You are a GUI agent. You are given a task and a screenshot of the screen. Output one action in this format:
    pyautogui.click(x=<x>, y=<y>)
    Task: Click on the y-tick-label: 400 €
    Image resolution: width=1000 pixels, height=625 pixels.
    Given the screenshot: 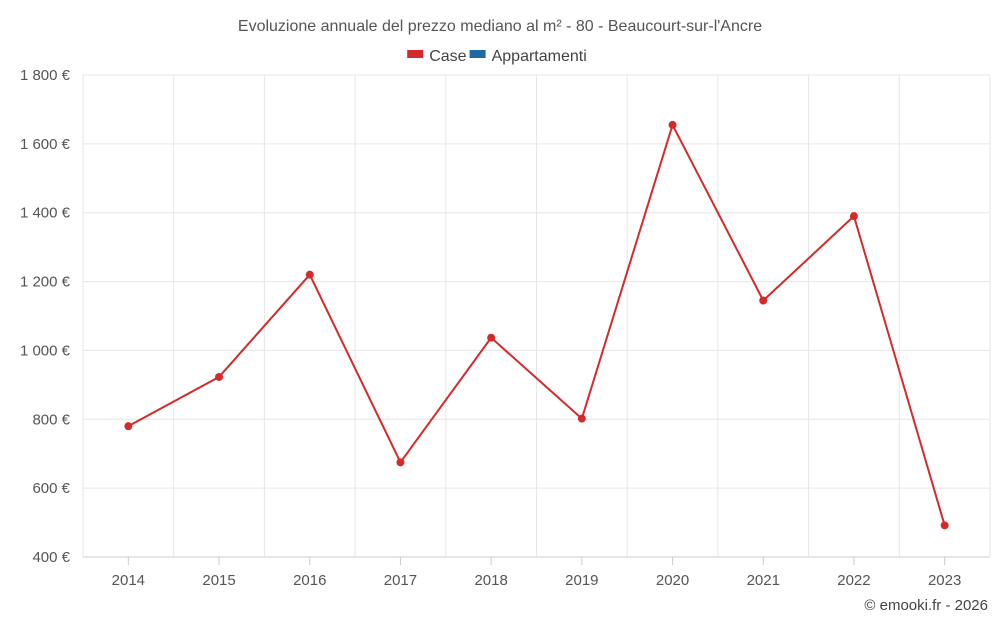 What is the action you would take?
    pyautogui.click(x=51, y=557)
    